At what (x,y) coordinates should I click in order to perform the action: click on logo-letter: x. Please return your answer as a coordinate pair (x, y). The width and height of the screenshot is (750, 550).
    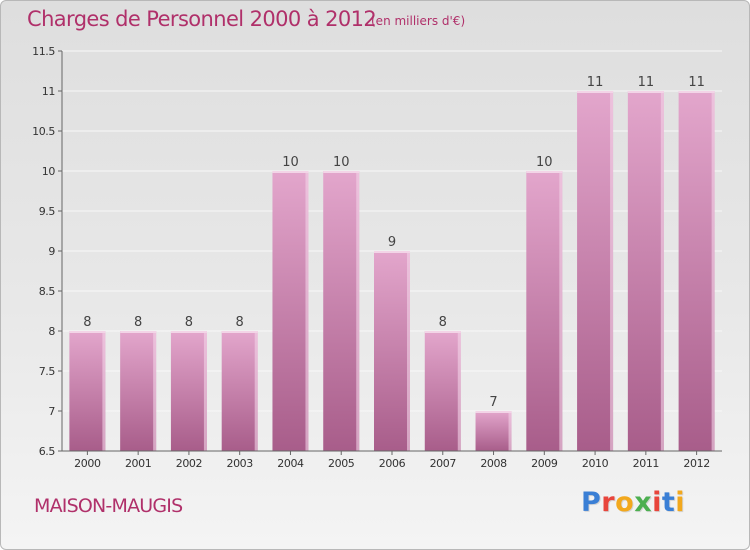
    Looking at the image, I should click on (643, 502).